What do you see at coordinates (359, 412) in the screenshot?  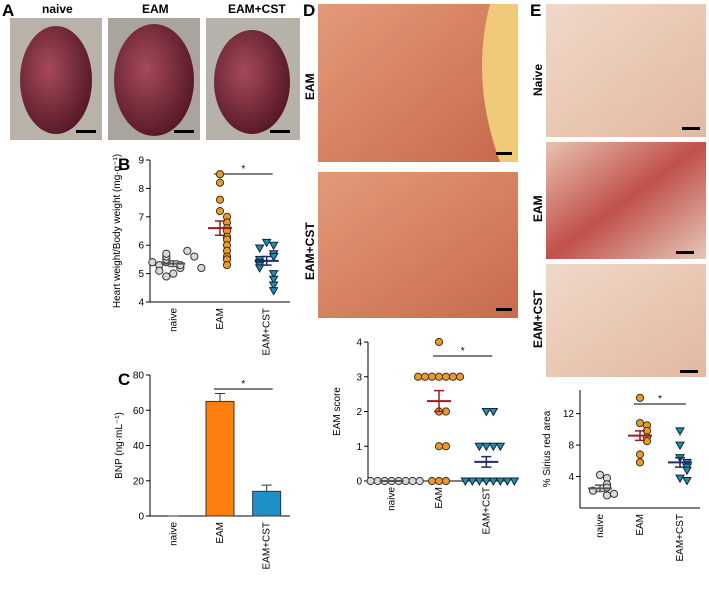 I see `y-tick-label: 2` at bounding box center [359, 412].